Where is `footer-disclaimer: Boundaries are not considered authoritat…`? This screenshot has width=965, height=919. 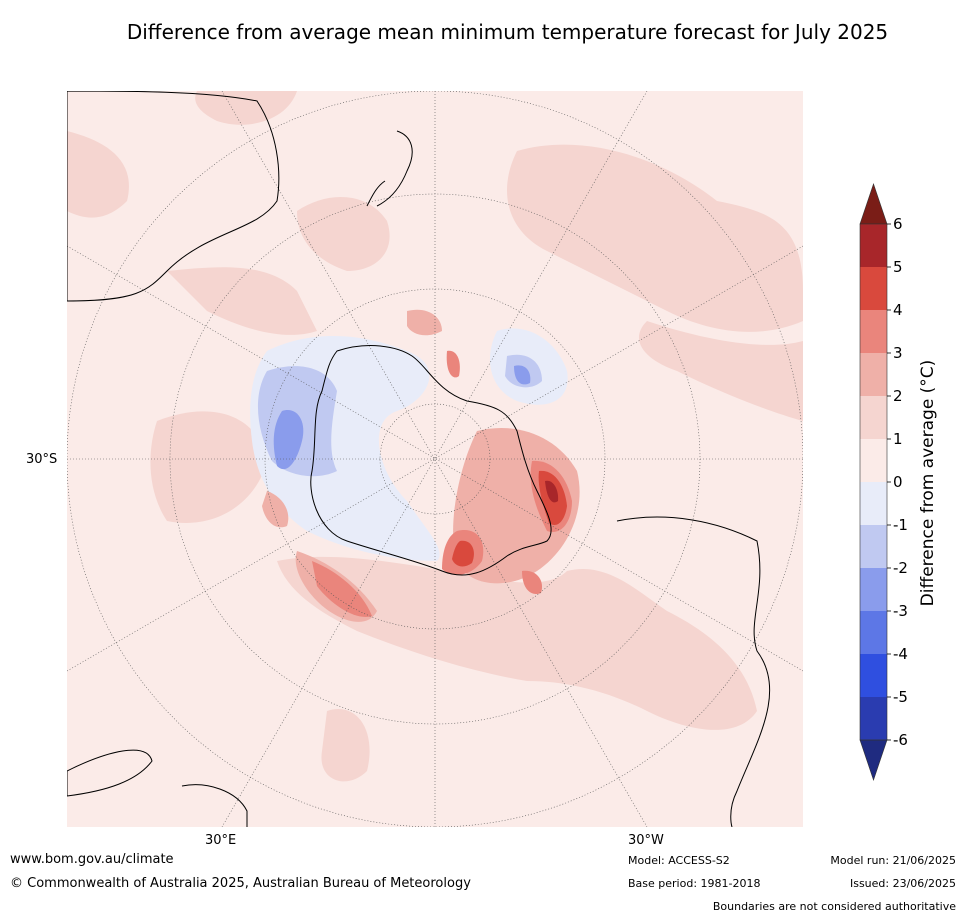 footer-disclaimer: Boundaries are not considered authoritat… is located at coordinates (834, 906).